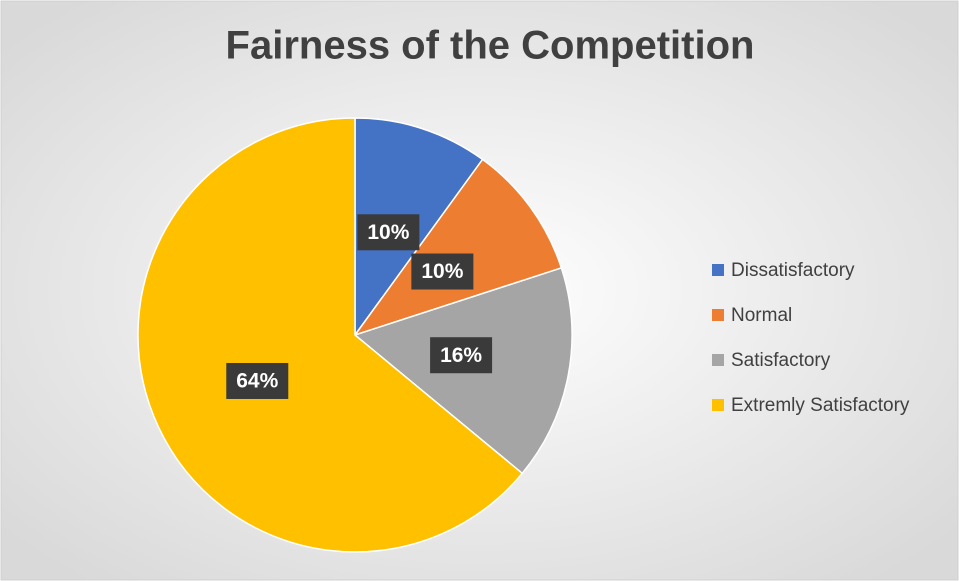 The width and height of the screenshot is (959, 581). What do you see at coordinates (793, 270) in the screenshot?
I see `legend-label: Dissatisfactory` at bounding box center [793, 270].